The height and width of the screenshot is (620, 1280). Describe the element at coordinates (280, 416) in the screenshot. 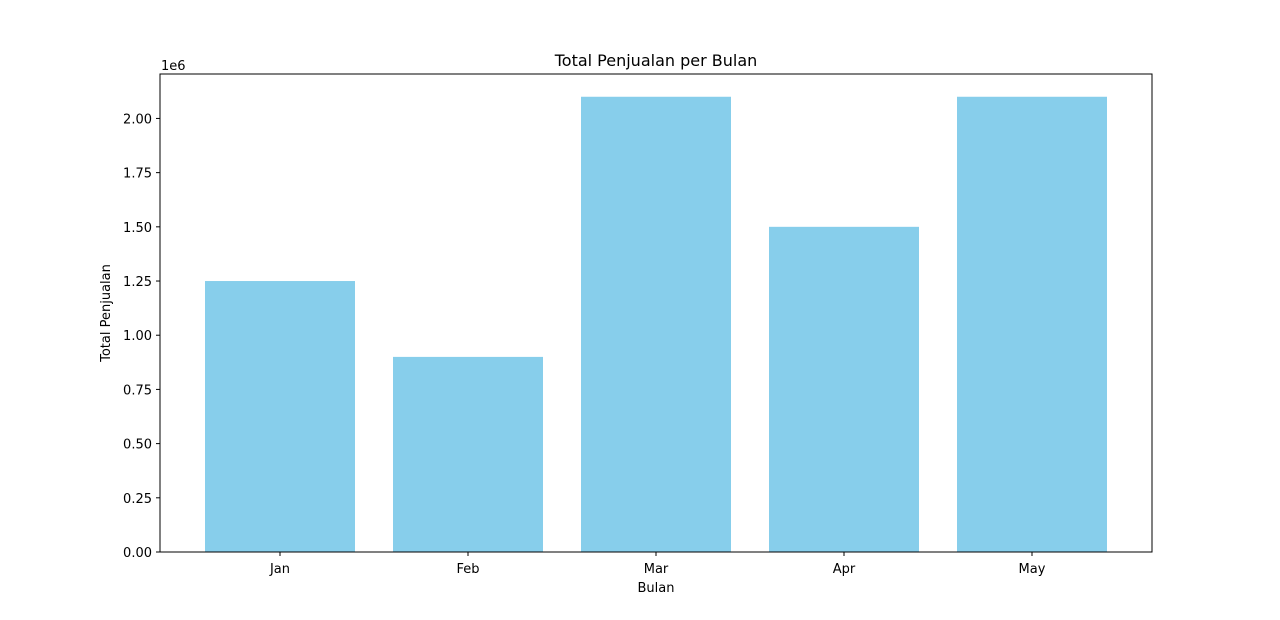

I see `bar-jan` at that location.